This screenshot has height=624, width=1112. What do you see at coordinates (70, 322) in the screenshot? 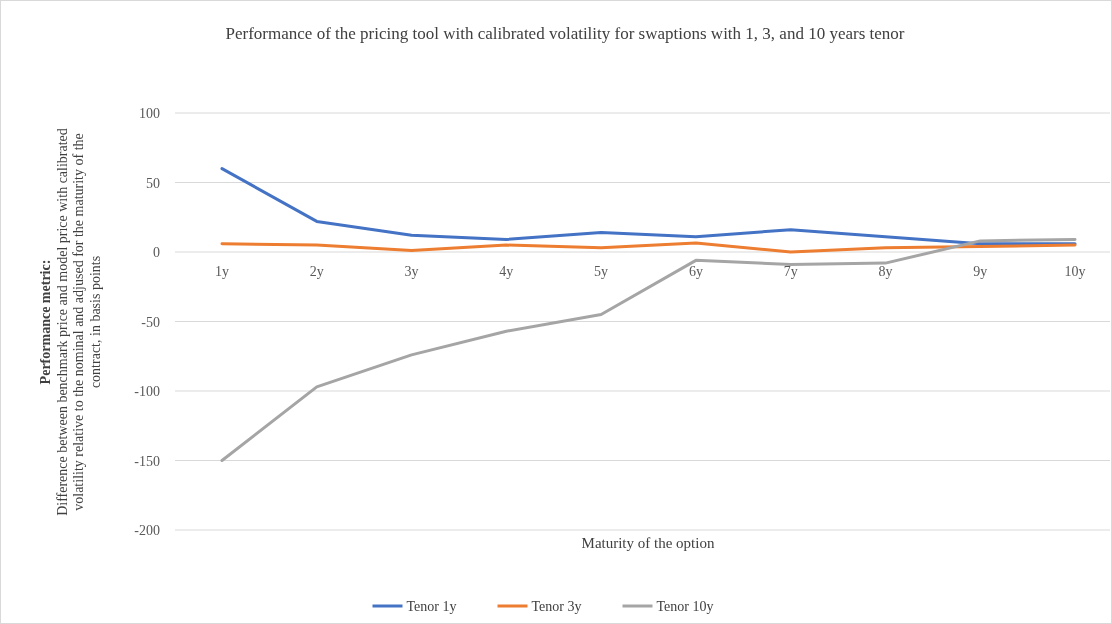
I see `y-axis-title: Performance metric: Difference between benchmark price and model price with calibrated volatility relative to the nominal and adjused for the maturity of the contract, in basis points` at bounding box center [70, 322].